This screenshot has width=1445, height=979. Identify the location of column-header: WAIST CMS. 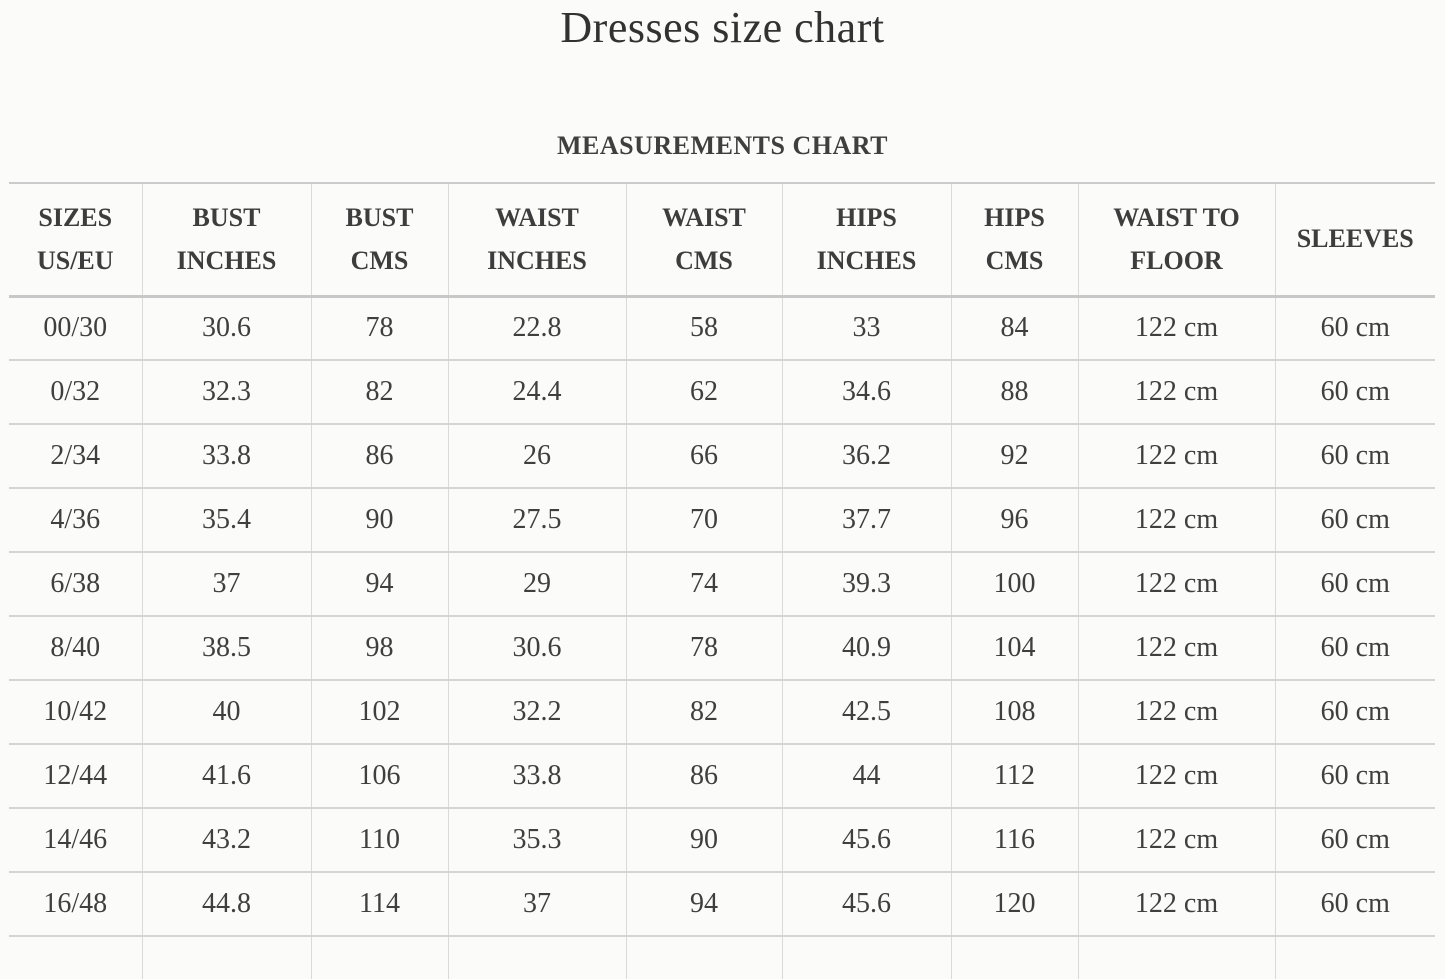
(703, 240).